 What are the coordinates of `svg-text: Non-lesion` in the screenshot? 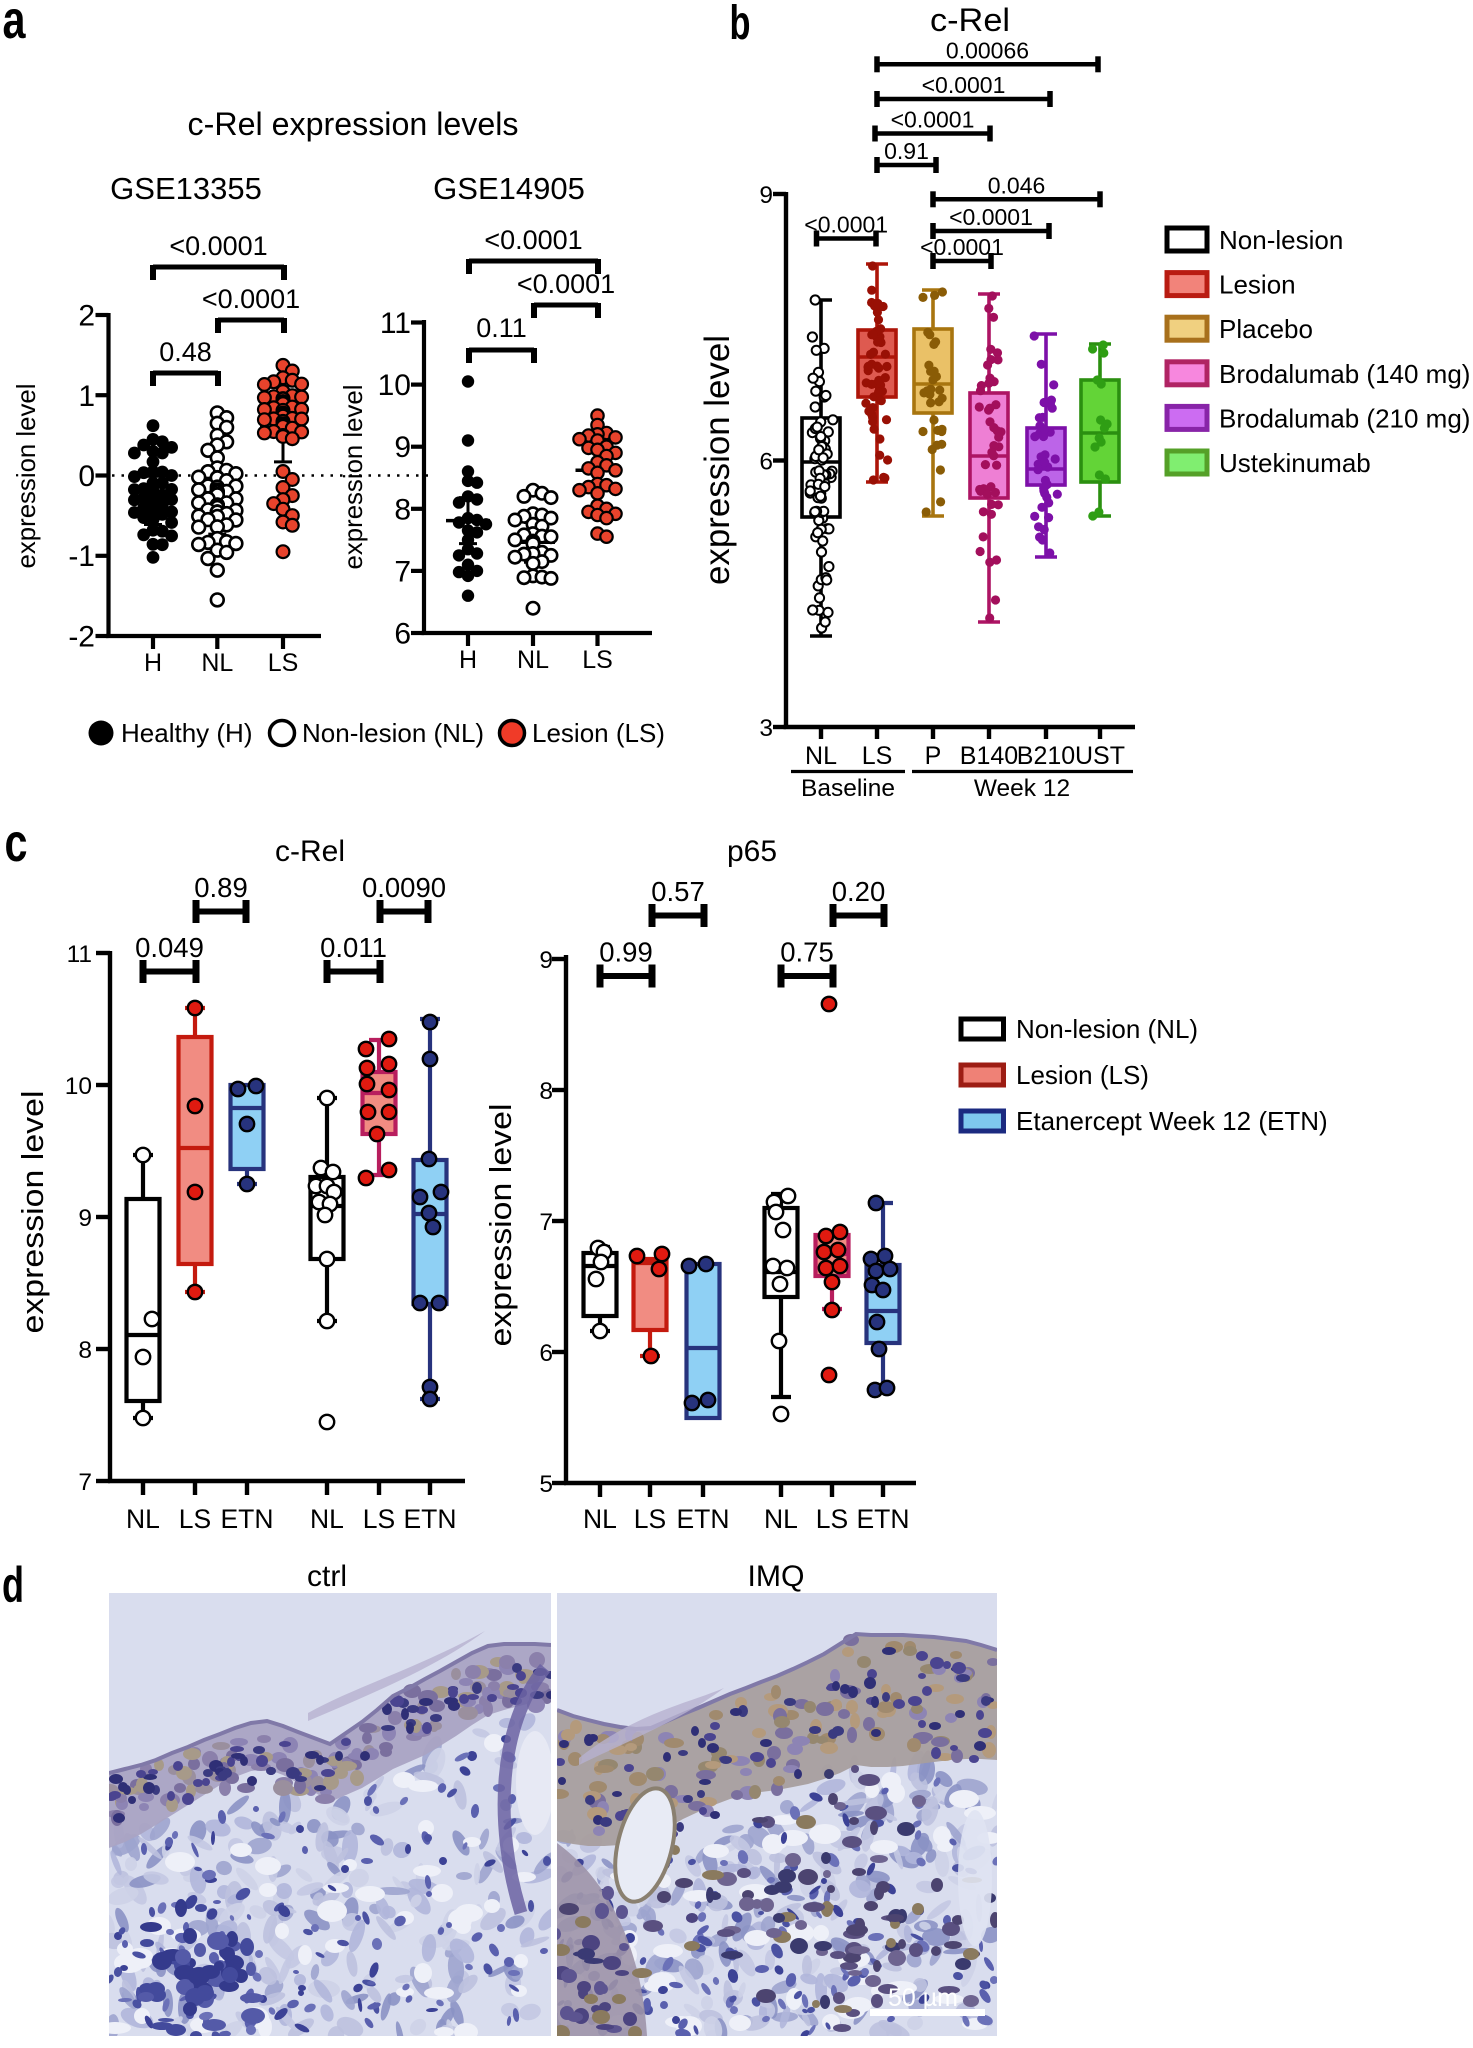 It's located at (1281, 240).